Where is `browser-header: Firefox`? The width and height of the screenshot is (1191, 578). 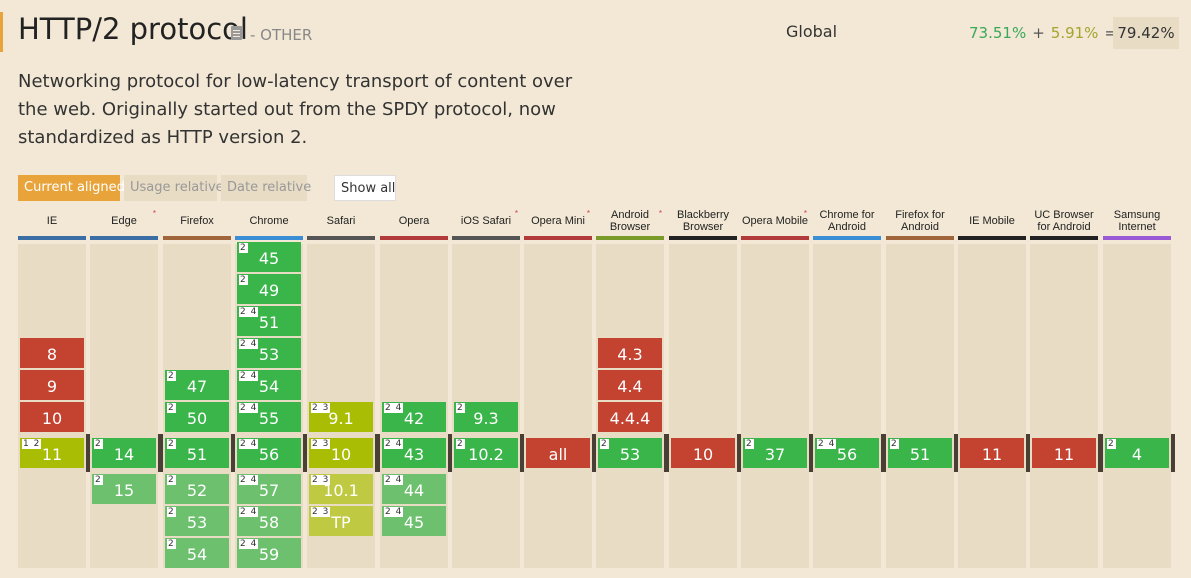 browser-header: Firefox is located at coordinates (197, 221).